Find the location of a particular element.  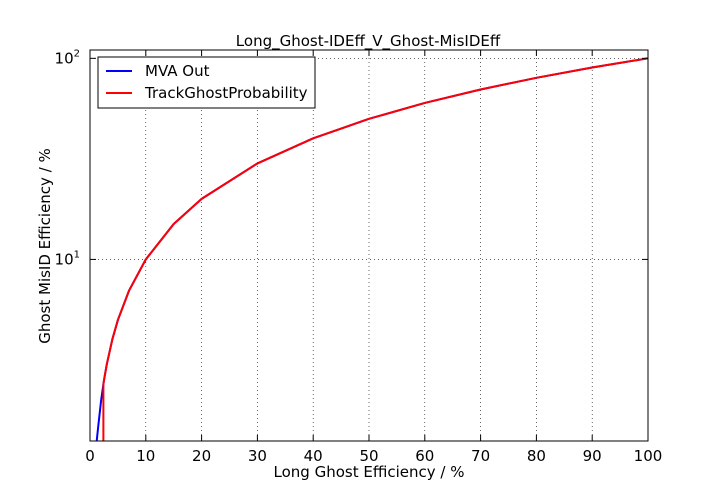

x-tick-label: 80 is located at coordinates (536, 456).